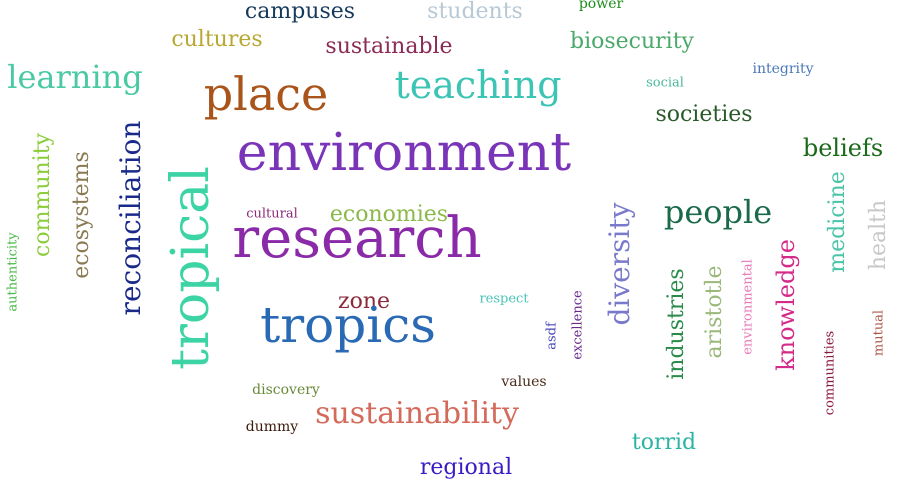 The width and height of the screenshot is (910, 499). I want to click on word-cultures: cultures, so click(217, 39).